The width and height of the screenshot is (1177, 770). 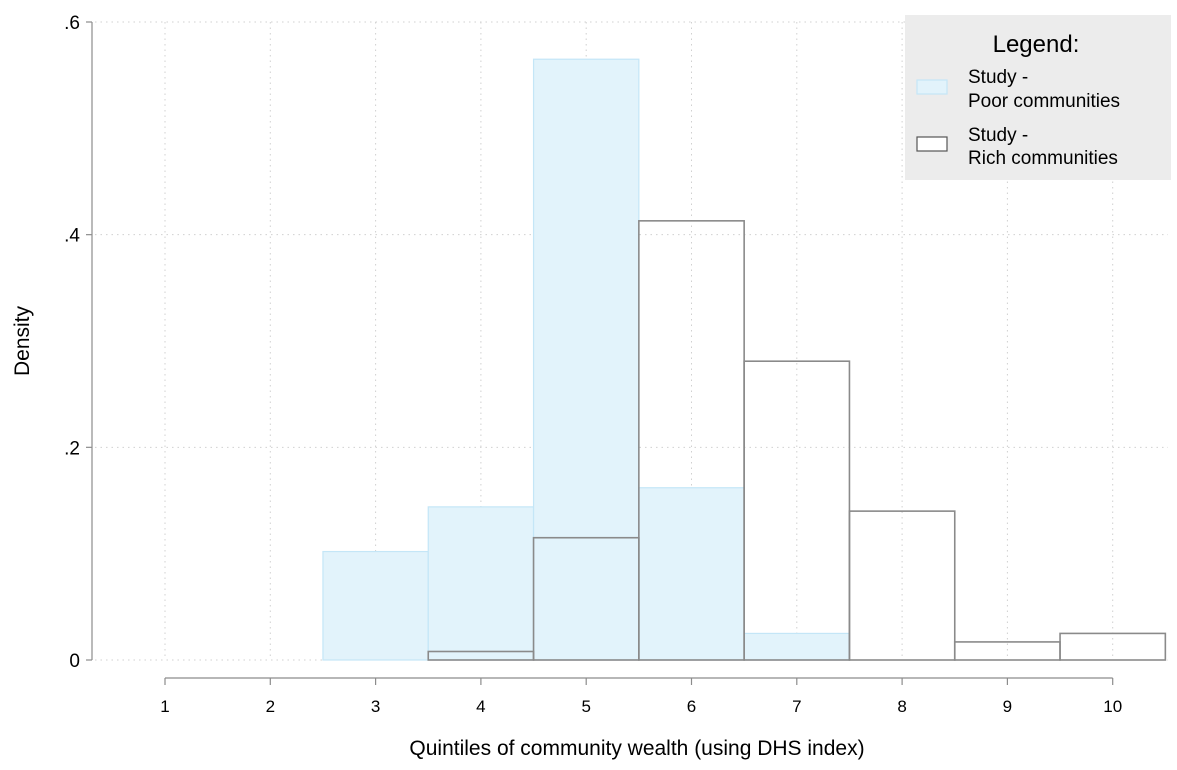 I want to click on legend-title: Legend:, so click(x=1036, y=44).